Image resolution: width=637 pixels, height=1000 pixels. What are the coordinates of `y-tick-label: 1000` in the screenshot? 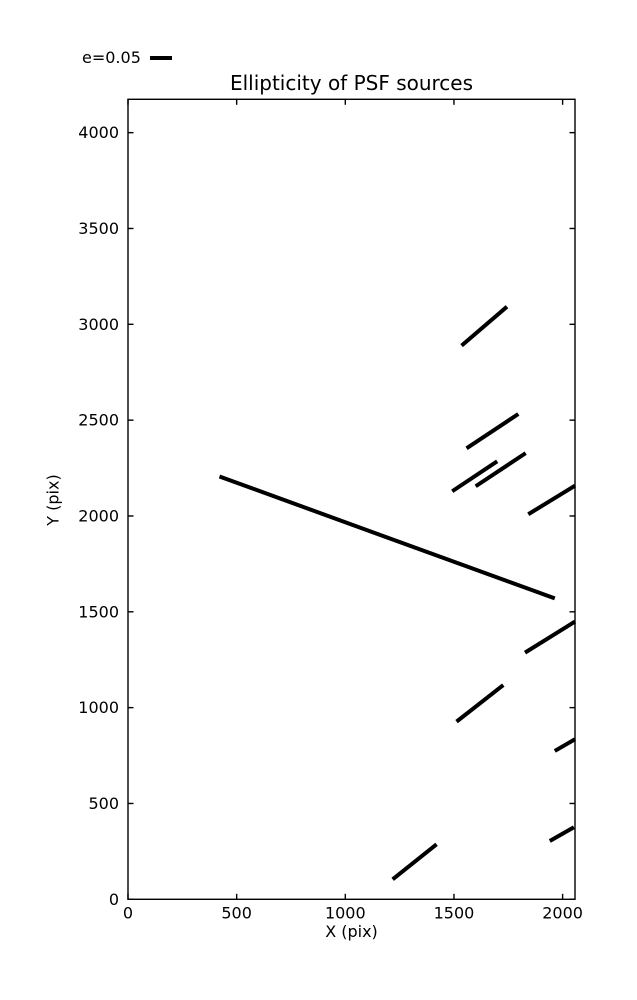 It's located at (98, 707).